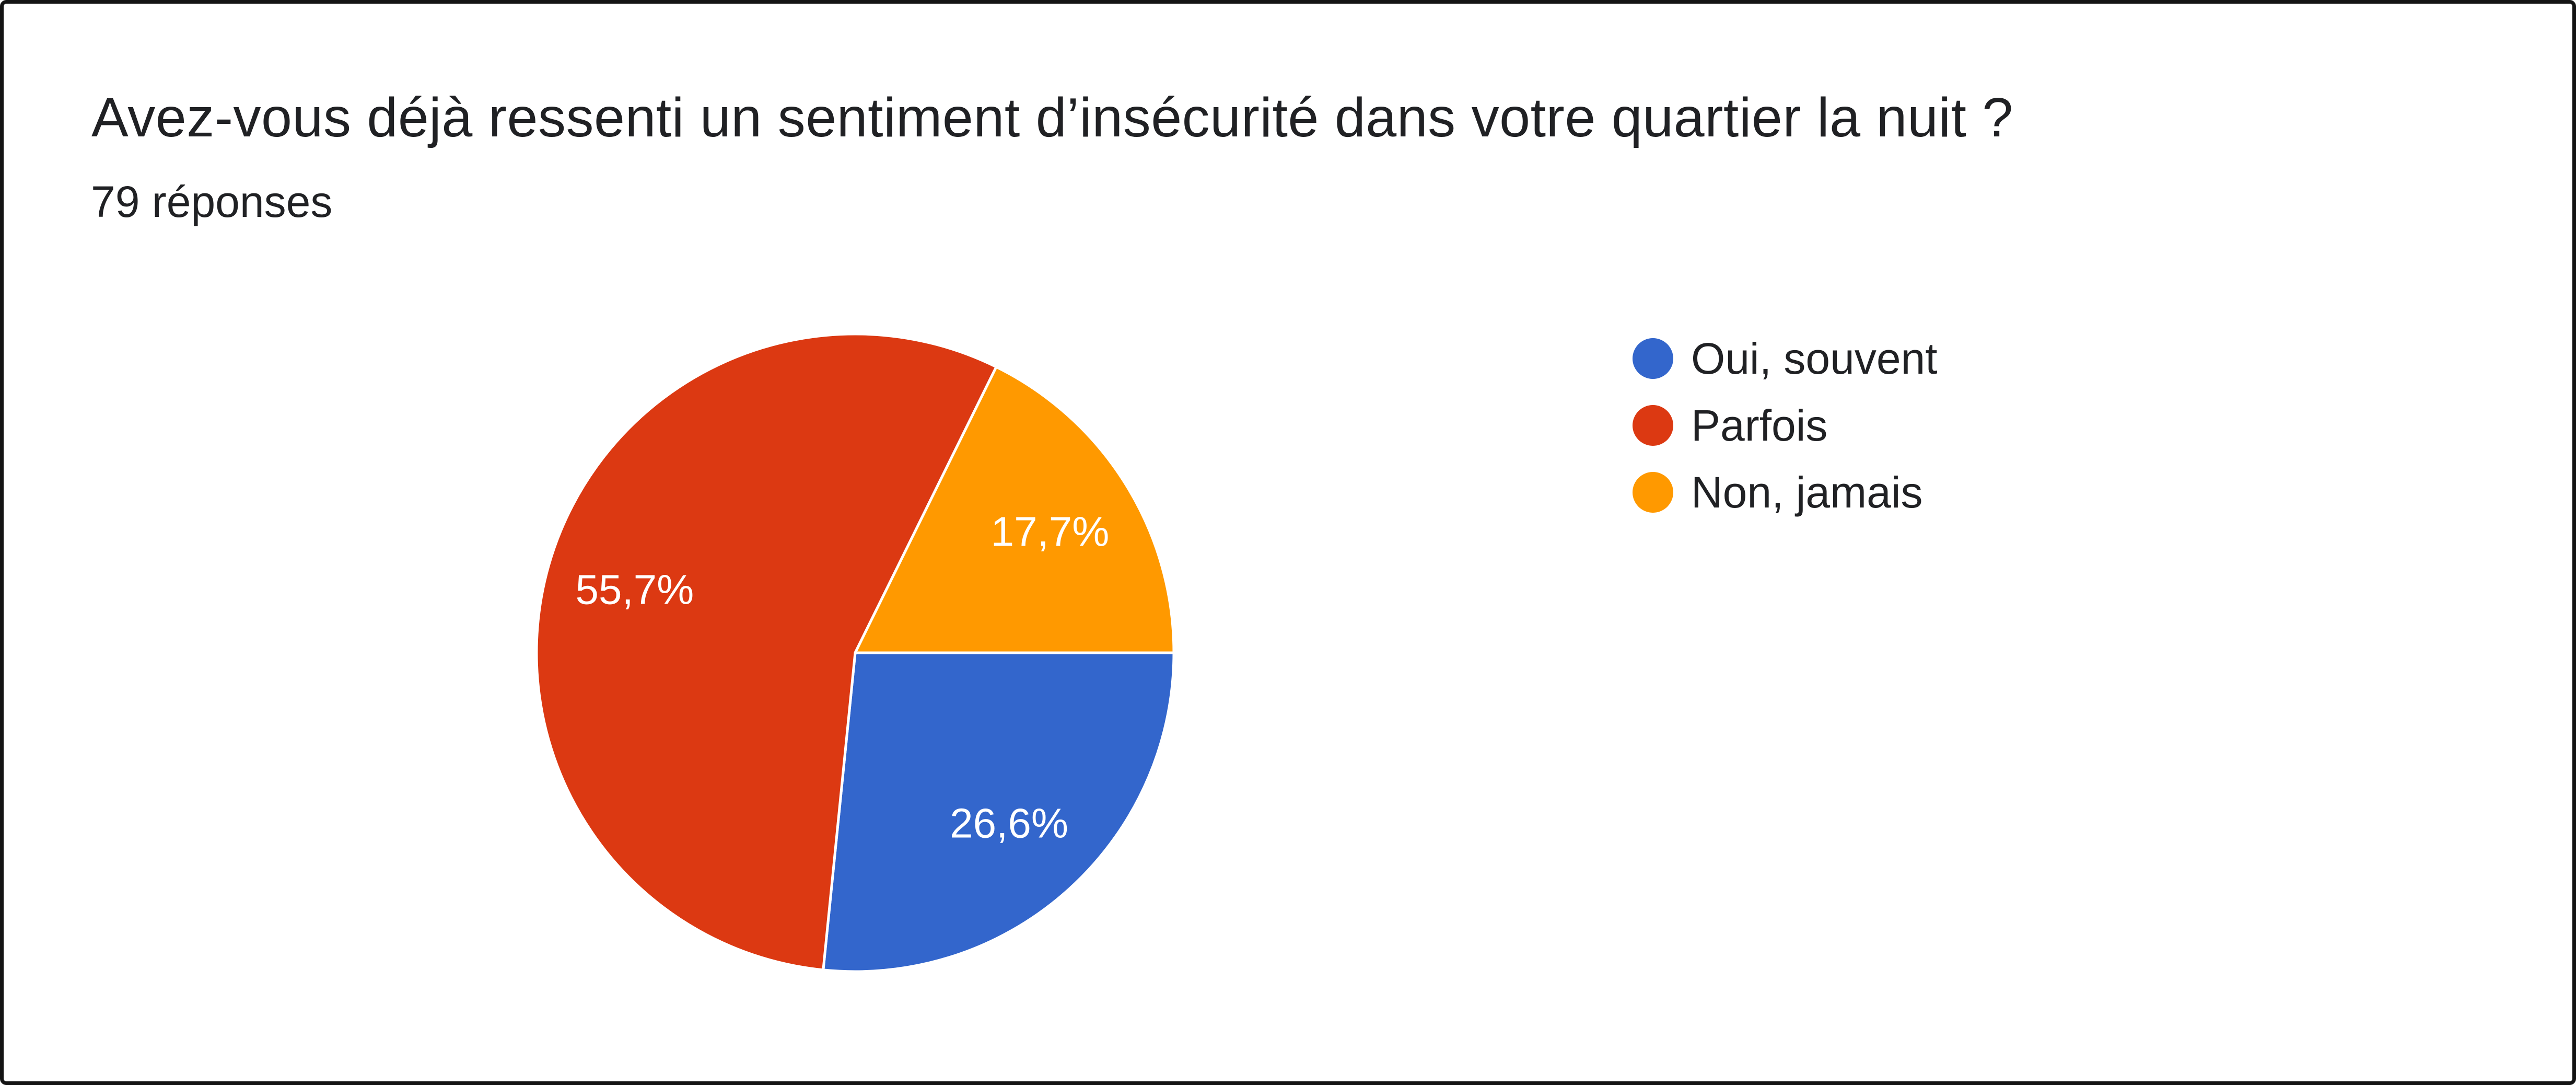  I want to click on legend: Oui, souvent Parfois Non, jamais, so click(1785, 425).